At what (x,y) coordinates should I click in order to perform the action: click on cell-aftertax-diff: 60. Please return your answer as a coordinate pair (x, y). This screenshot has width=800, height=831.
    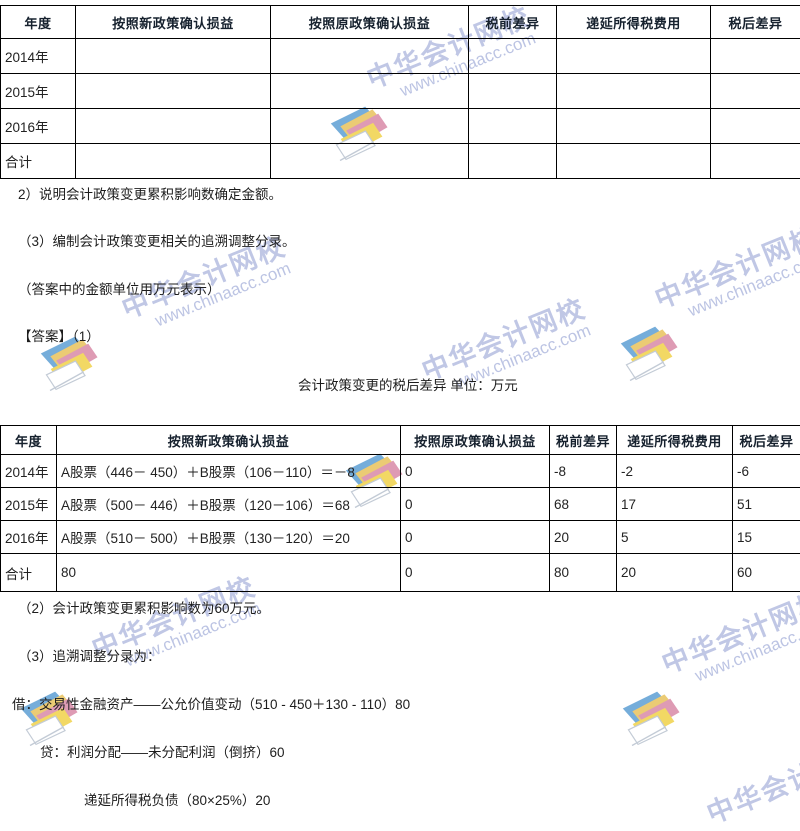
    Looking at the image, I should click on (766, 573).